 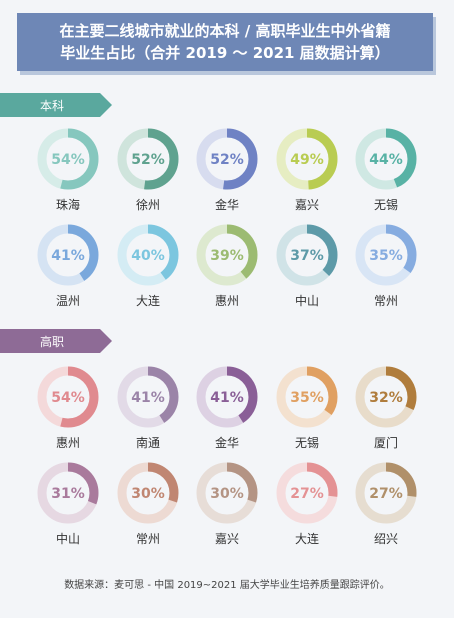 I want to click on donut-item: 30% 常州, so click(x=148, y=503).